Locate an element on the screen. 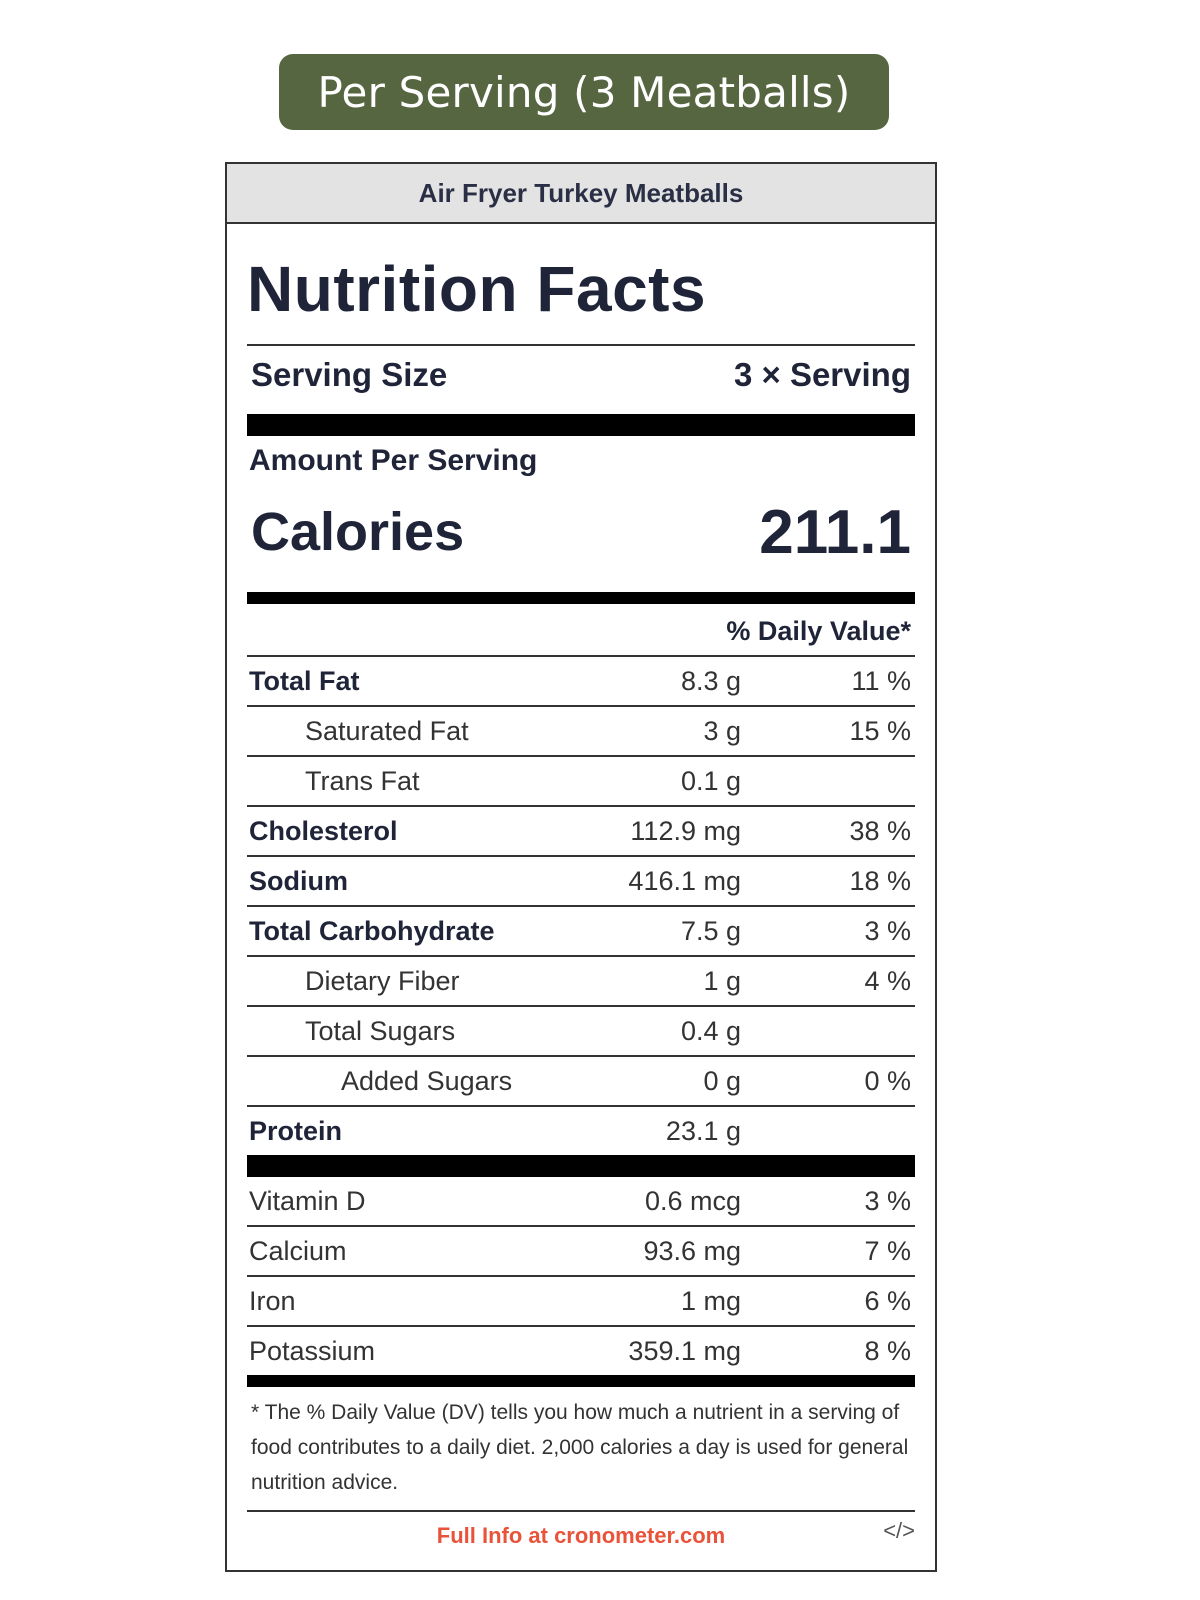  nutrient-dv: 3 % is located at coordinates (887, 930).